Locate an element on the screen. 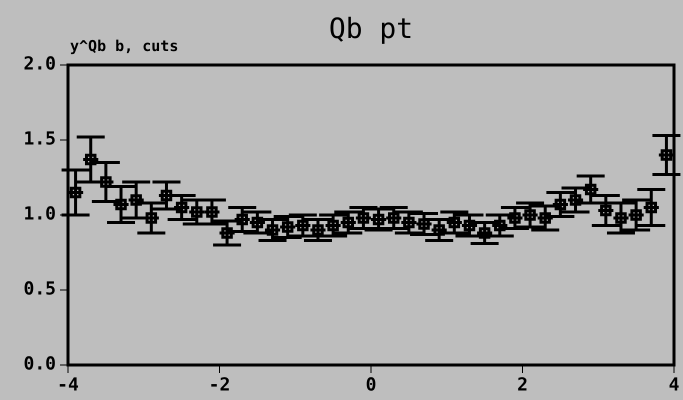  y-tick-label: 0.5 is located at coordinates (39, 289).